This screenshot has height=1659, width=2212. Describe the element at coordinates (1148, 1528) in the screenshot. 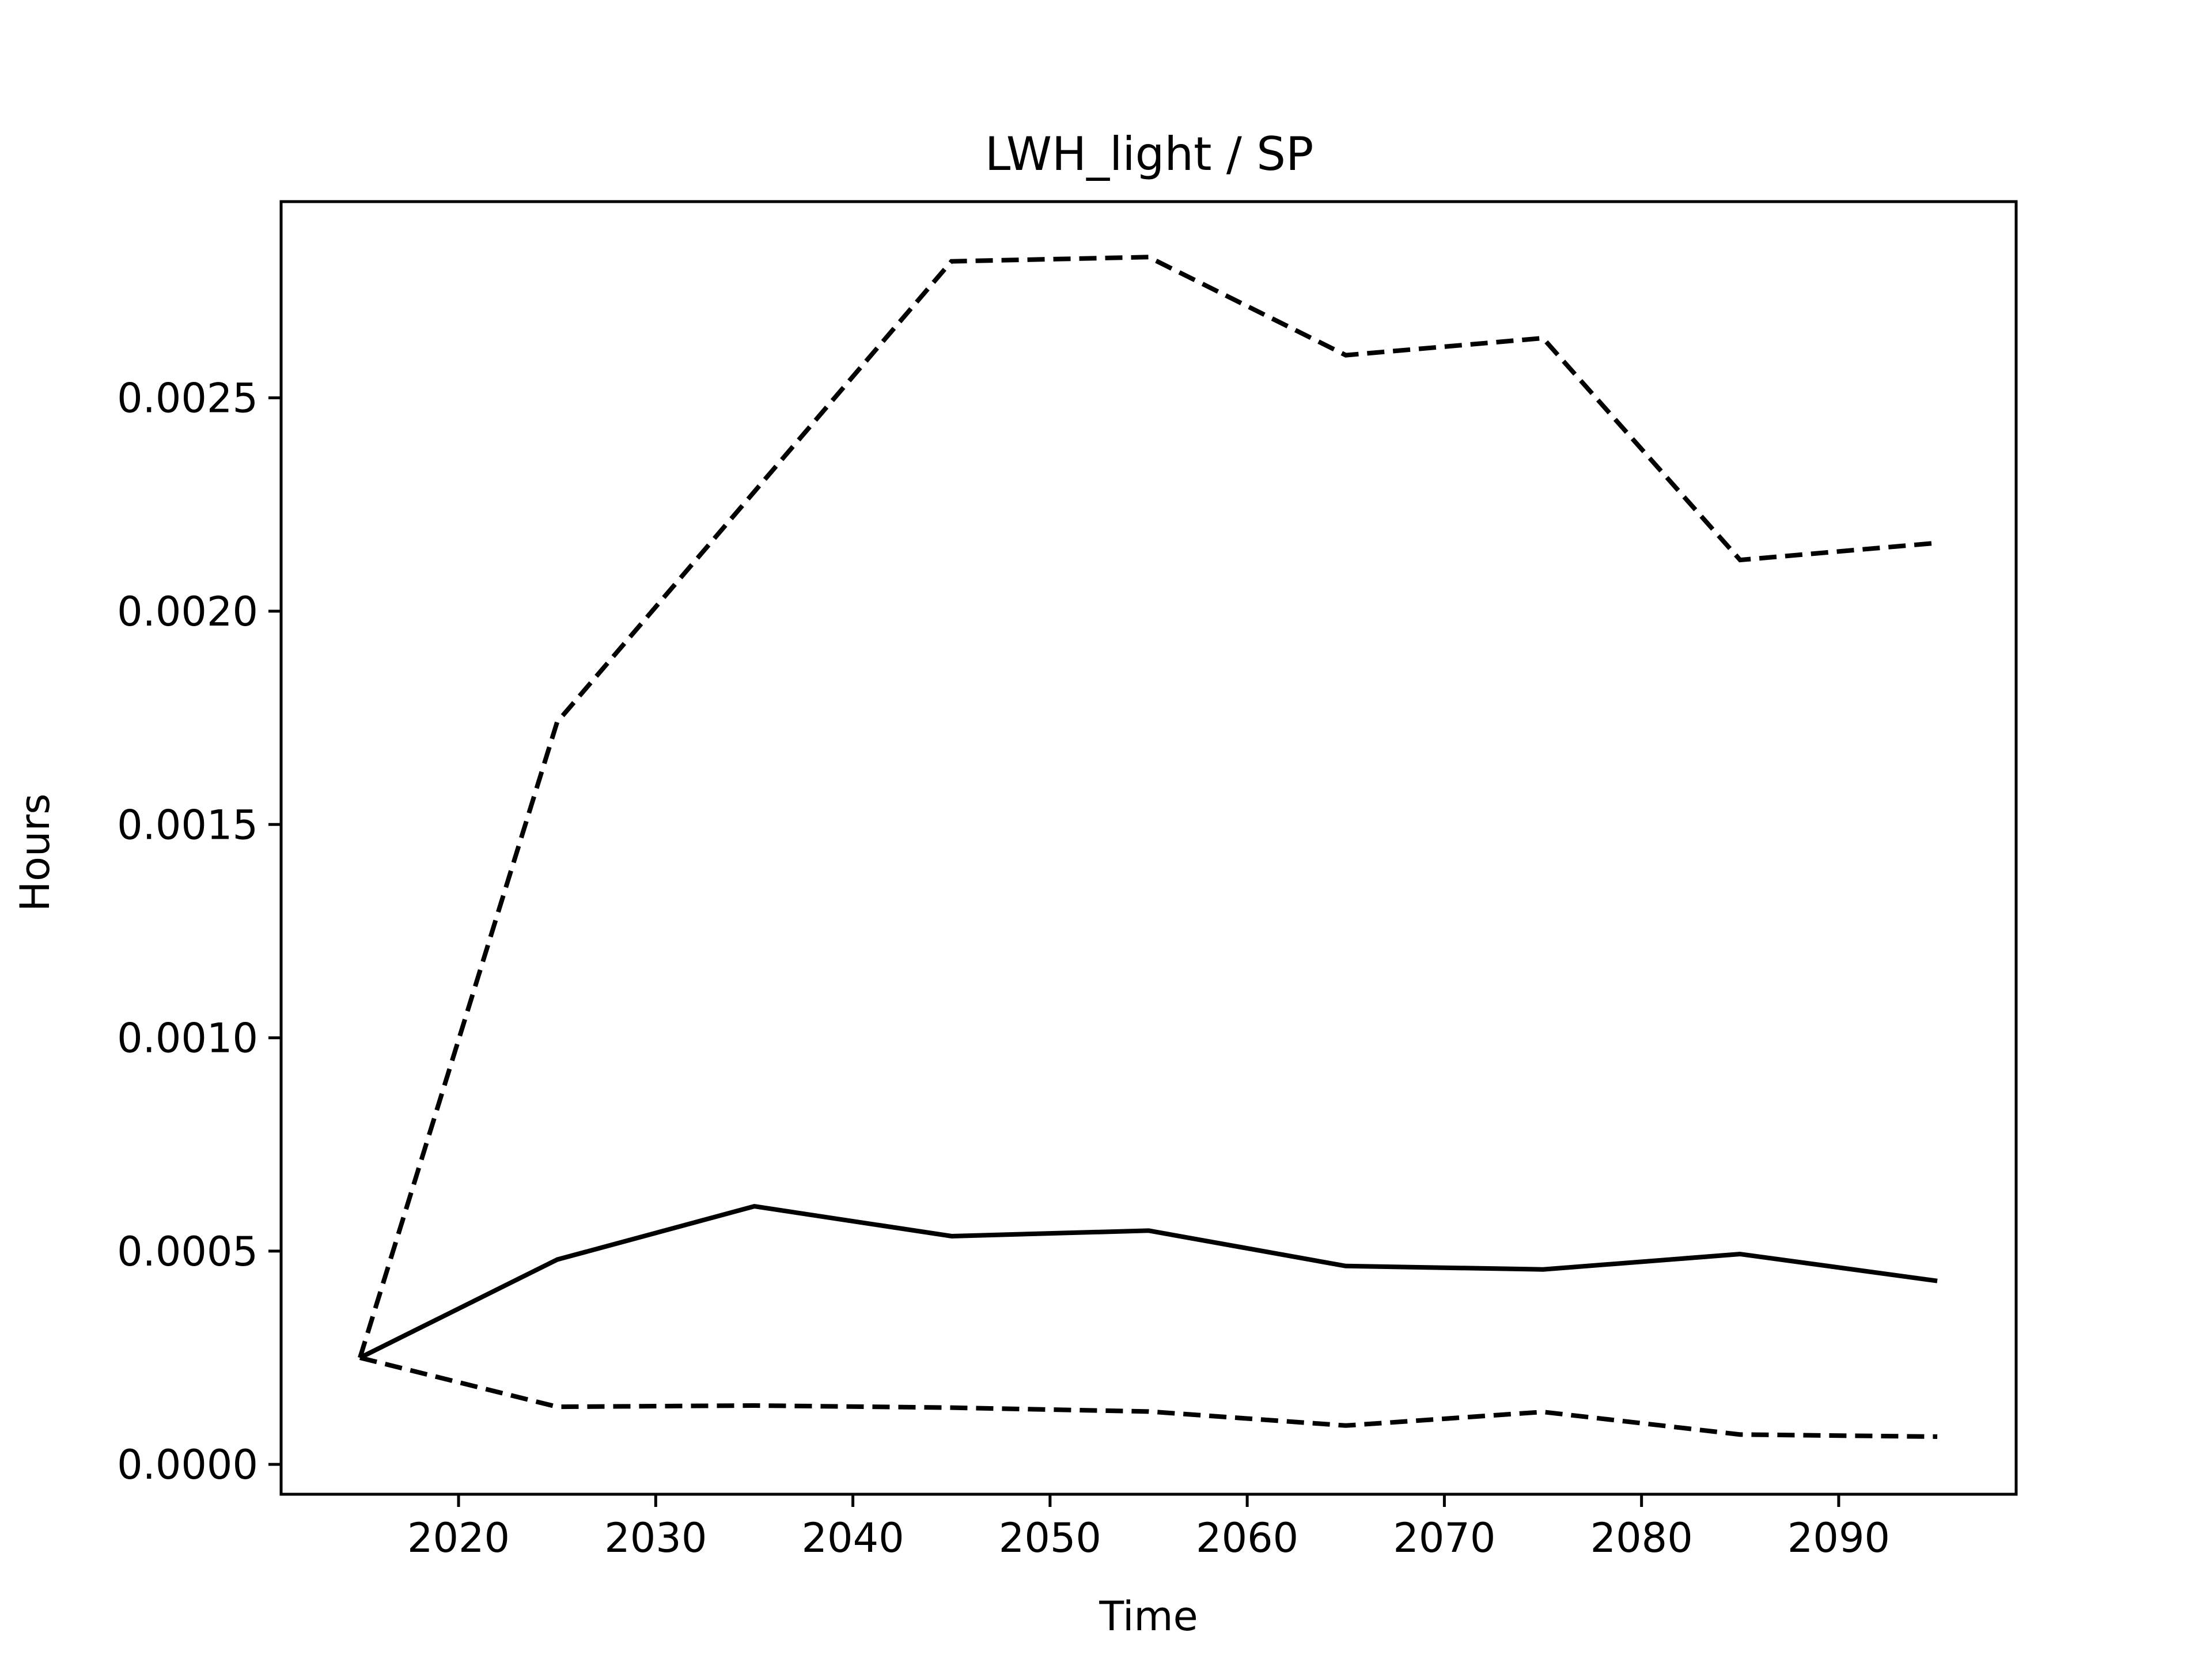

I see `x-axis: 2020 2030 2040 2050 2060 2070 2080 2090` at that location.